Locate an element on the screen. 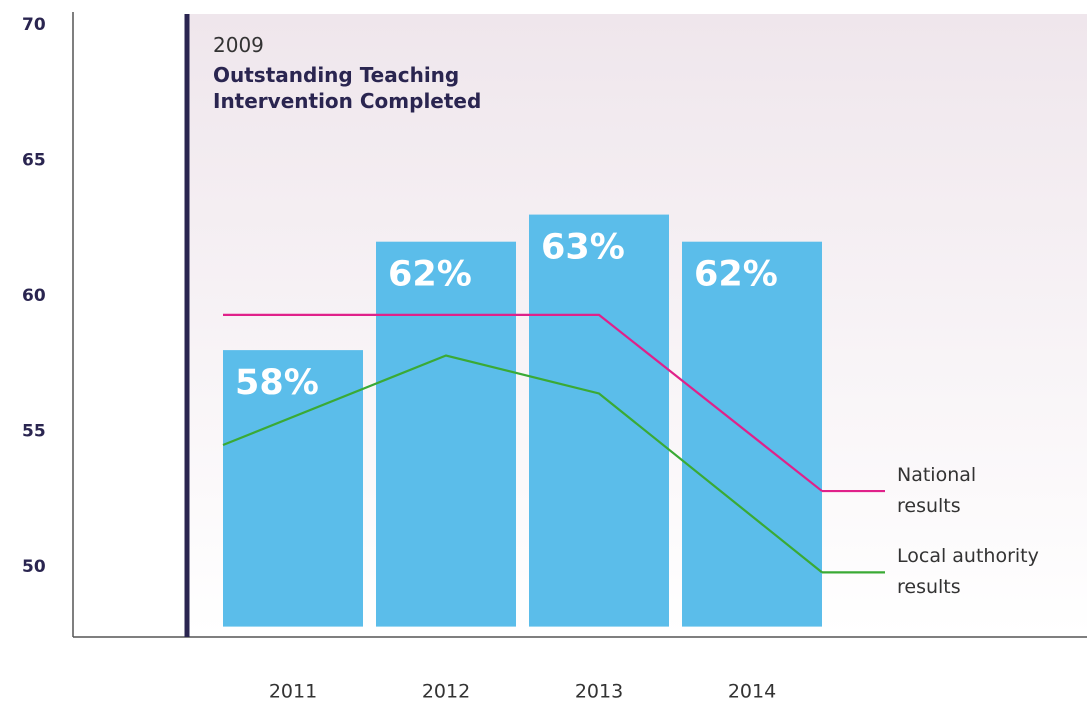 This screenshot has width=1087, height=704. line is located at coordinates (523, 402).